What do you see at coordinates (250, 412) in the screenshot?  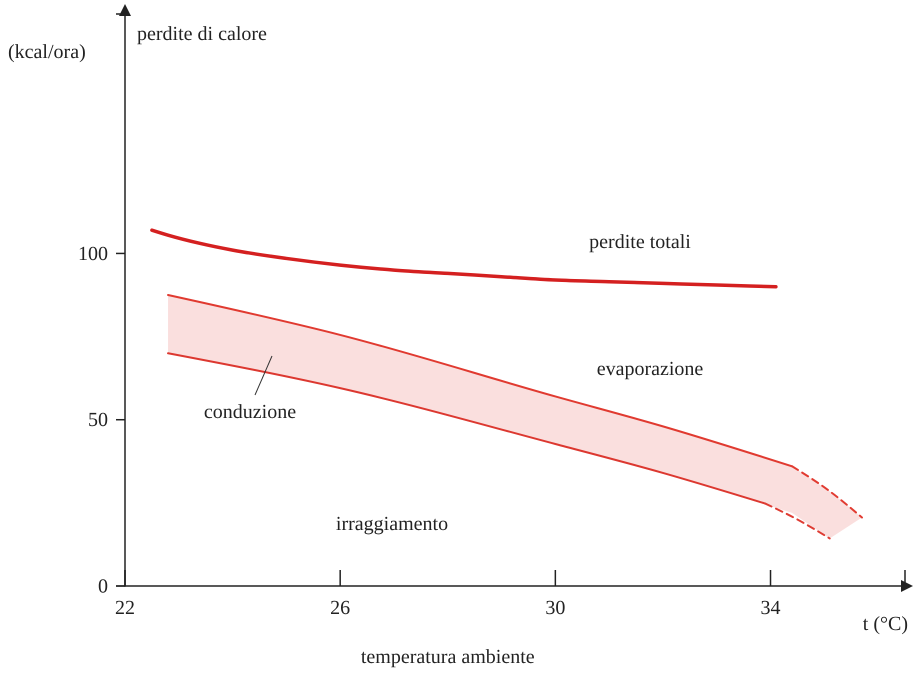 I see `annotation: conduzione` at bounding box center [250, 412].